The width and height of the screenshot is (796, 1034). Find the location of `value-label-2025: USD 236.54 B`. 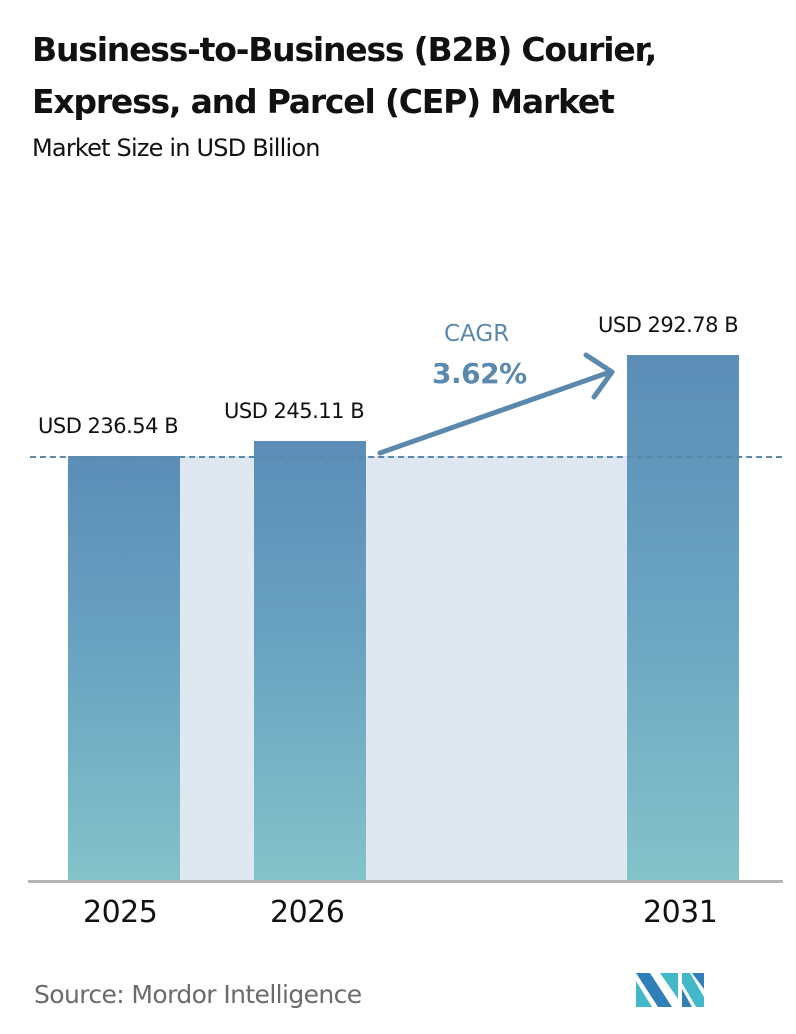

value-label-2025: USD 236.54 B is located at coordinates (108, 426).